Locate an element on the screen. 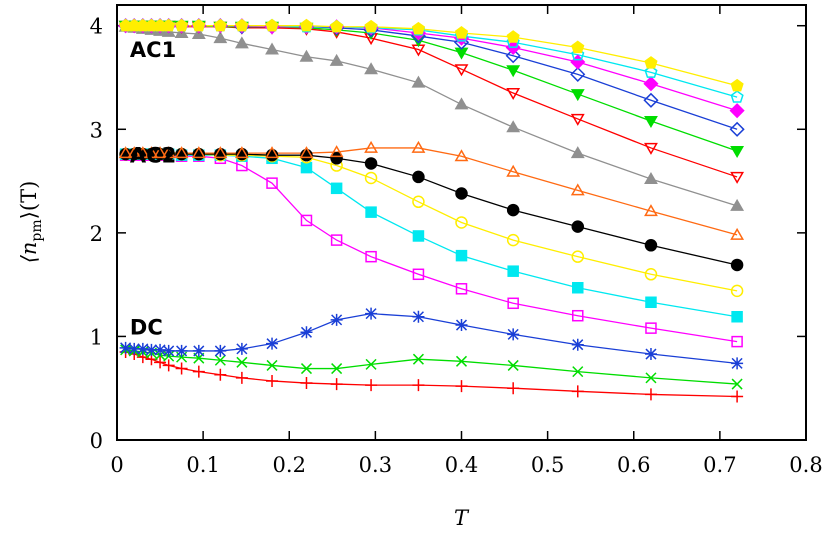  y-tick-label: 0 is located at coordinates (96, 441).